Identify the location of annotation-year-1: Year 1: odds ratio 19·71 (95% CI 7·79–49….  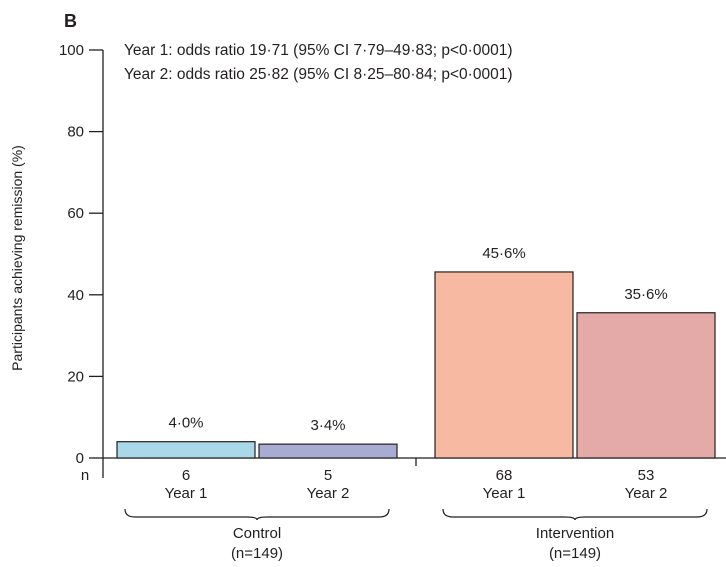
(318, 50).